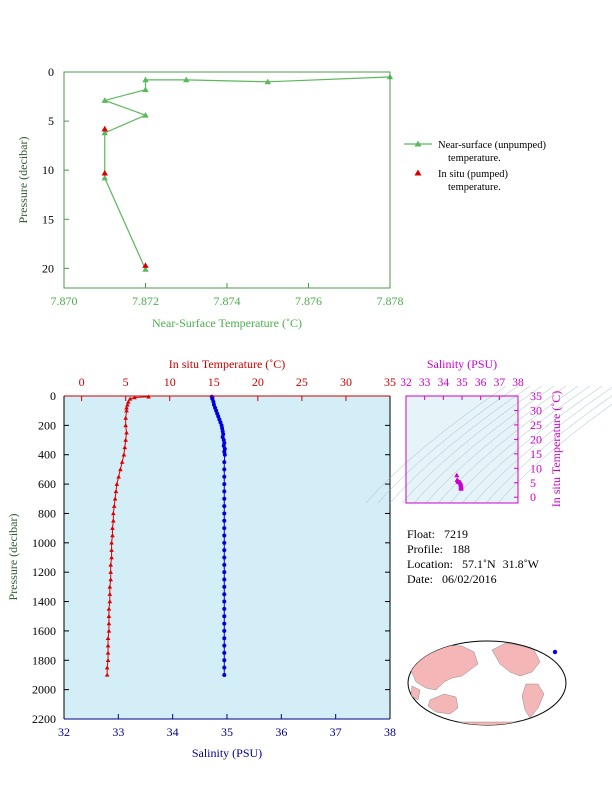 The width and height of the screenshot is (612, 797). What do you see at coordinates (473, 174) in the screenshot?
I see `legend-label-in-situ: In situ (pumped)` at bounding box center [473, 174].